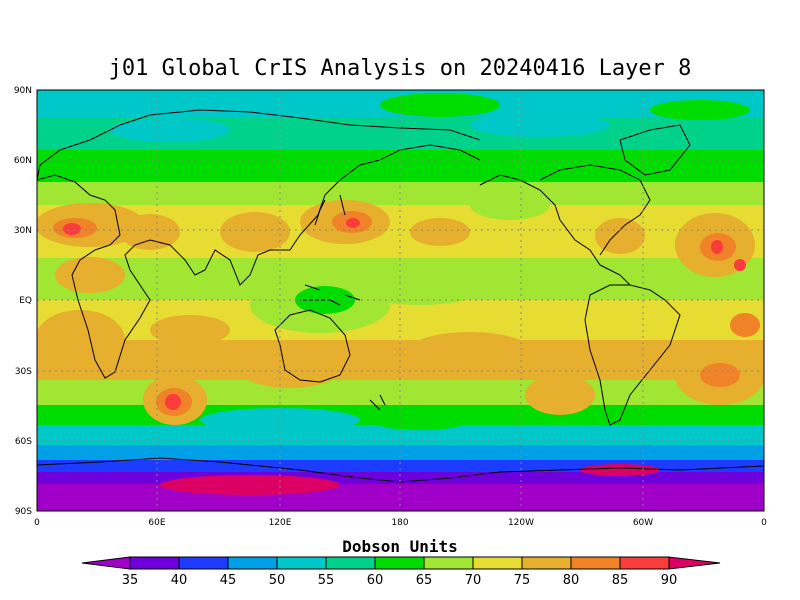  I want to click on colorbar-label: 85, so click(620, 580).